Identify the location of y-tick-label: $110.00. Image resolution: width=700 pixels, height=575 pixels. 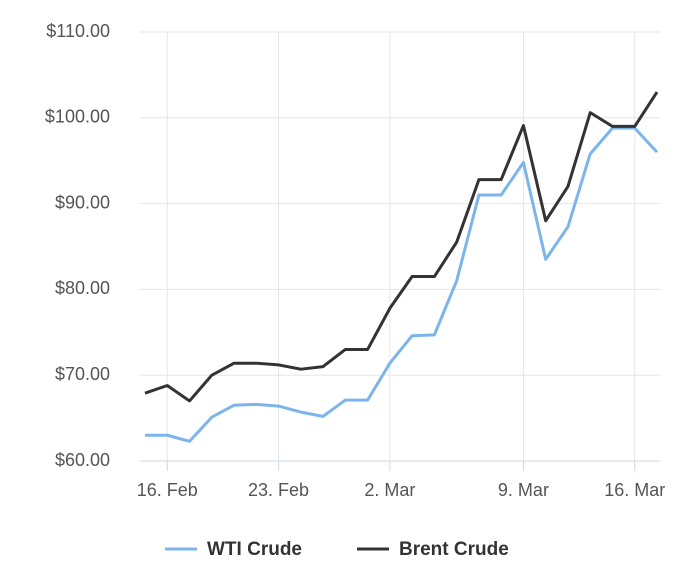
(78, 31).